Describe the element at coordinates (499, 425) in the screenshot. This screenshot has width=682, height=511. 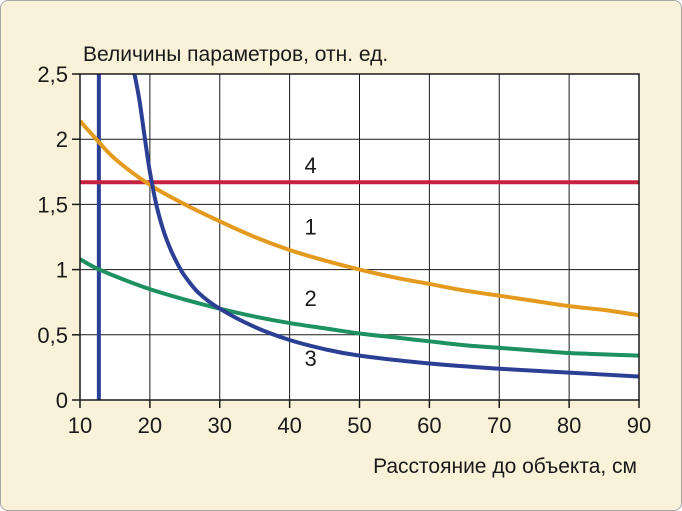
I see `x-tick-label: 70` at that location.